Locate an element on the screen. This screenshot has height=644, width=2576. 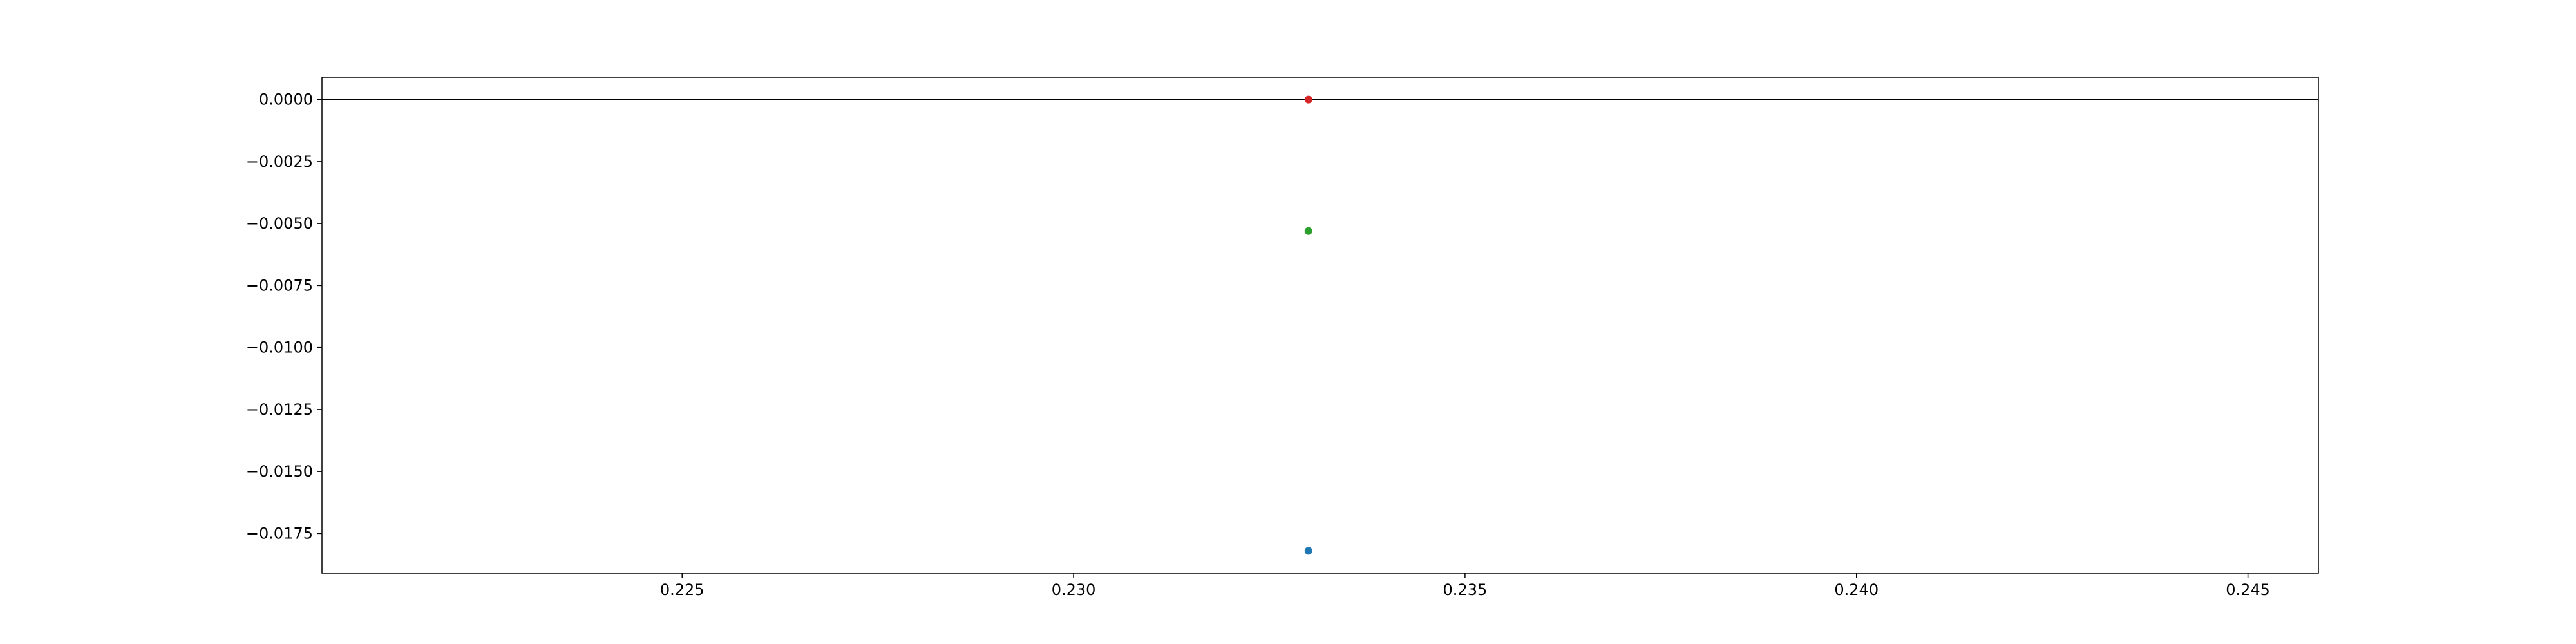
y-tick-label: −0.0075 is located at coordinates (279, 285).